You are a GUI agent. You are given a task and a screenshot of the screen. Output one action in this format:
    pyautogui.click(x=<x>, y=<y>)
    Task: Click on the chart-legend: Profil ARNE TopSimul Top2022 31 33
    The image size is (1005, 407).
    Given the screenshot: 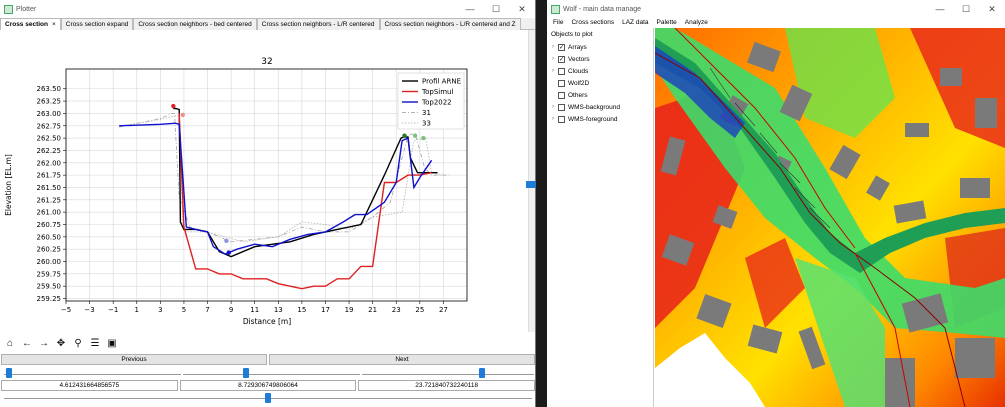 What is the action you would take?
    pyautogui.click(x=431, y=101)
    